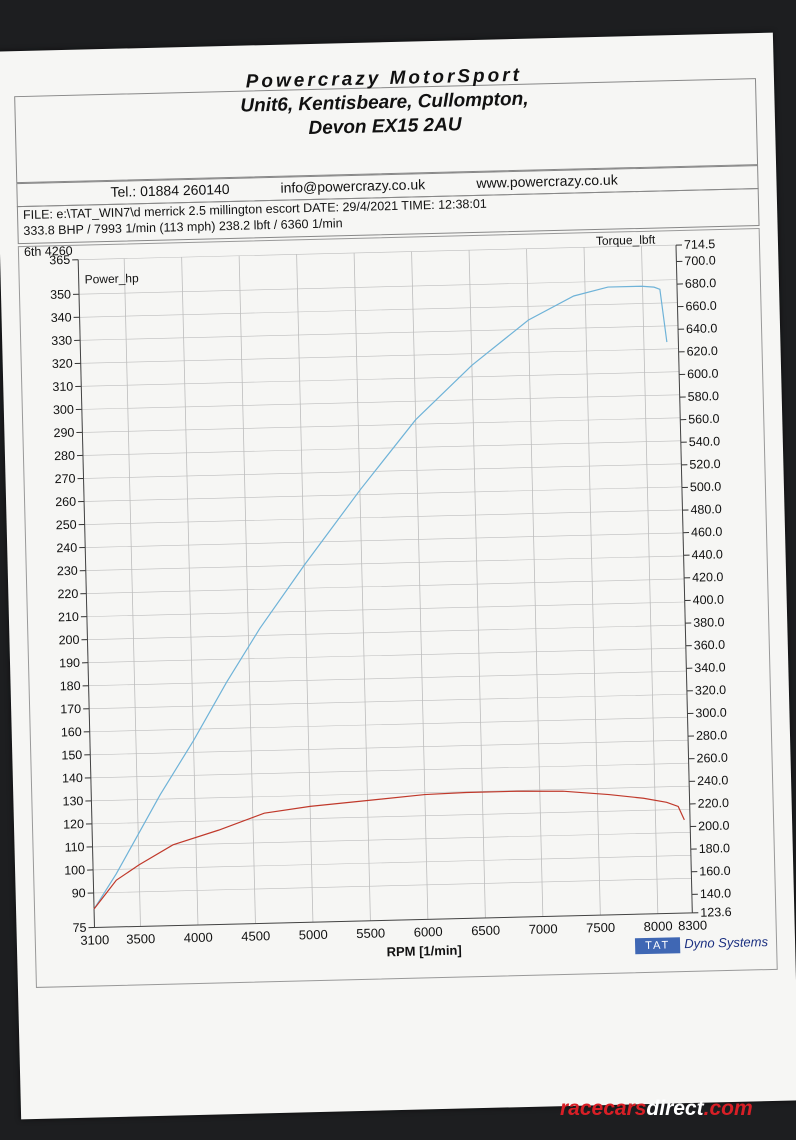 Image resolution: width=796 pixels, height=1140 pixels. I want to click on y-right-tick-label: 680.0, so click(701, 283).